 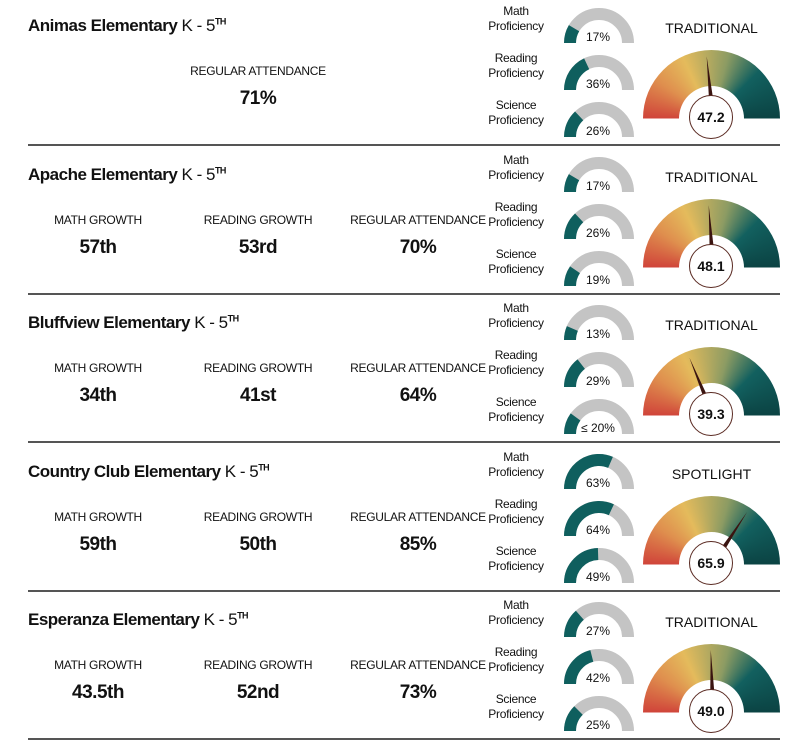 I want to click on school-title: Bluffview Elementary K - 5TH, so click(x=133, y=323).